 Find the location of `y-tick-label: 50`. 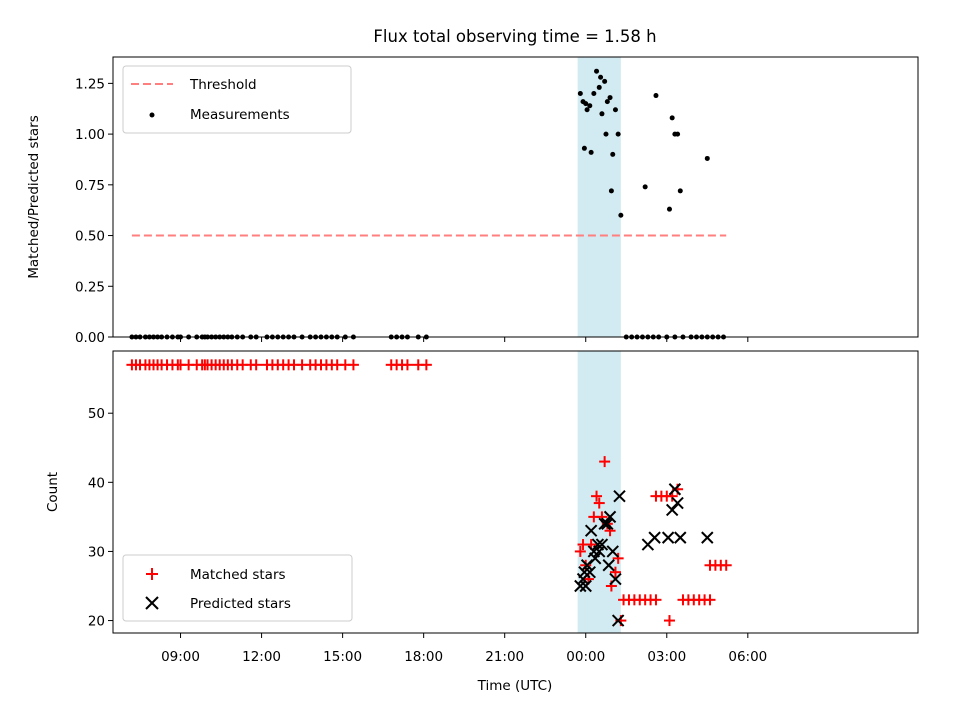

y-tick-label: 50 is located at coordinates (96, 414).